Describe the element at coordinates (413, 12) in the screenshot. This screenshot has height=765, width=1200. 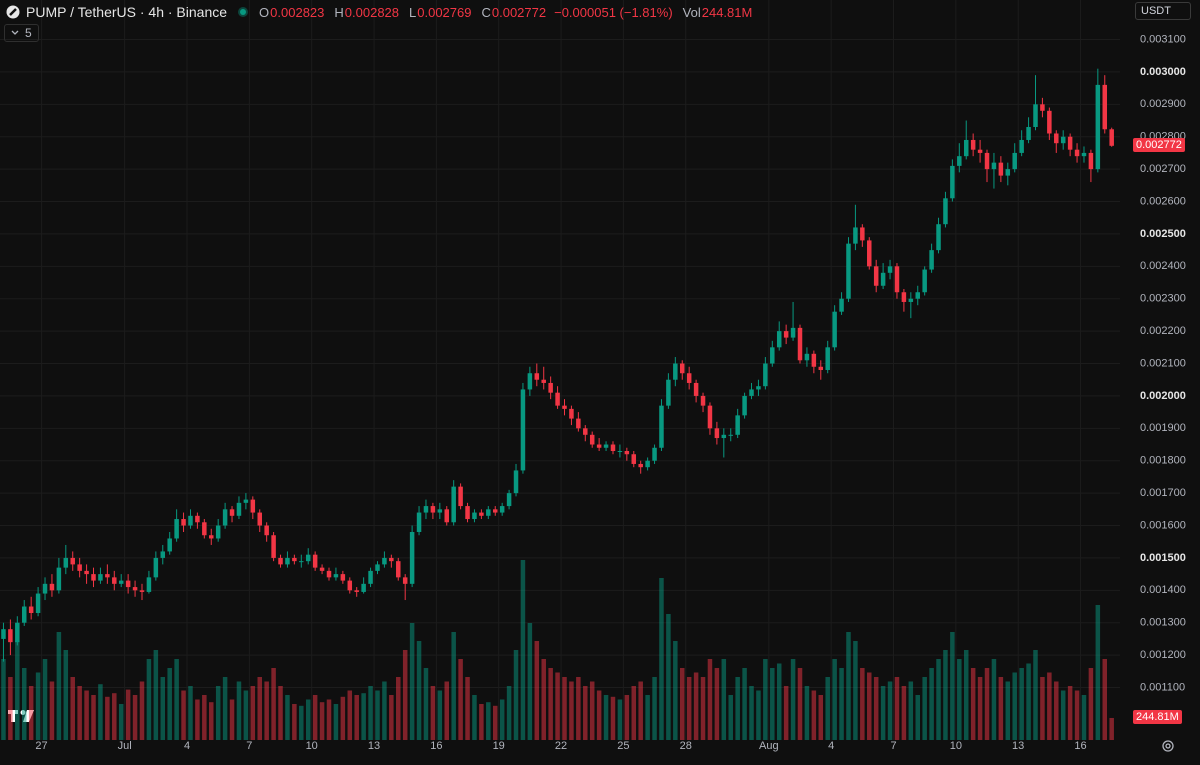
I see `low-label: L` at that location.